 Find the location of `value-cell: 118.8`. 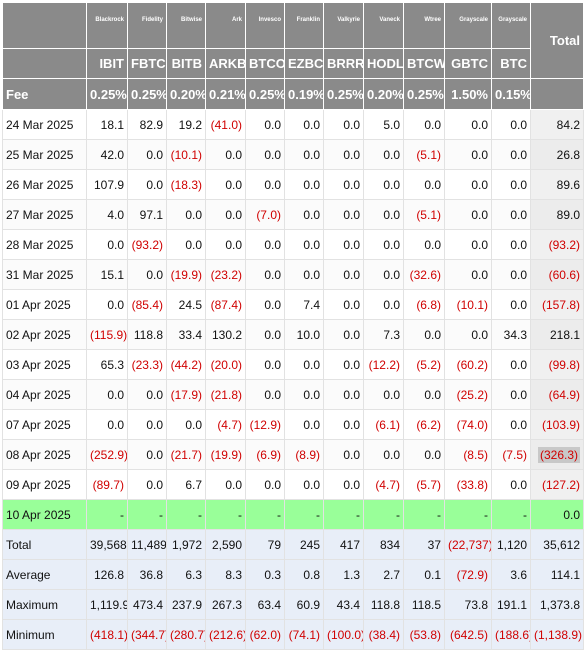

value-cell: 118.8 is located at coordinates (147, 334).